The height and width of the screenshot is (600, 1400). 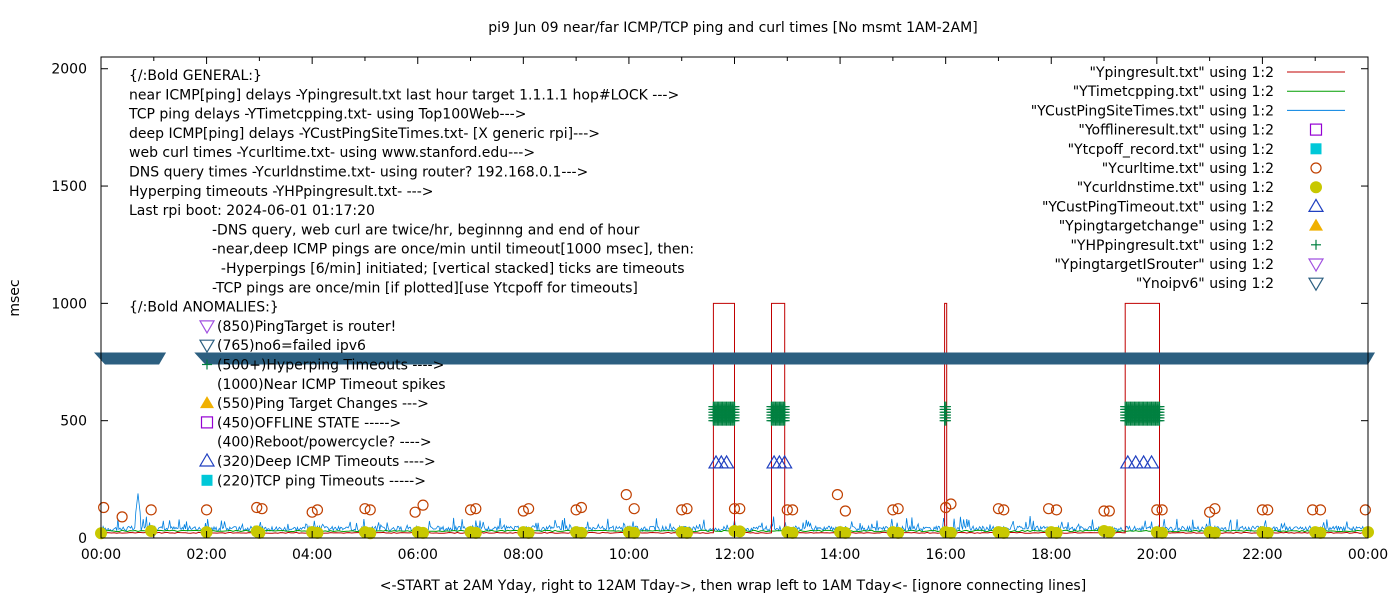 I want to click on y-tick-label: 1000, so click(x=69, y=304).